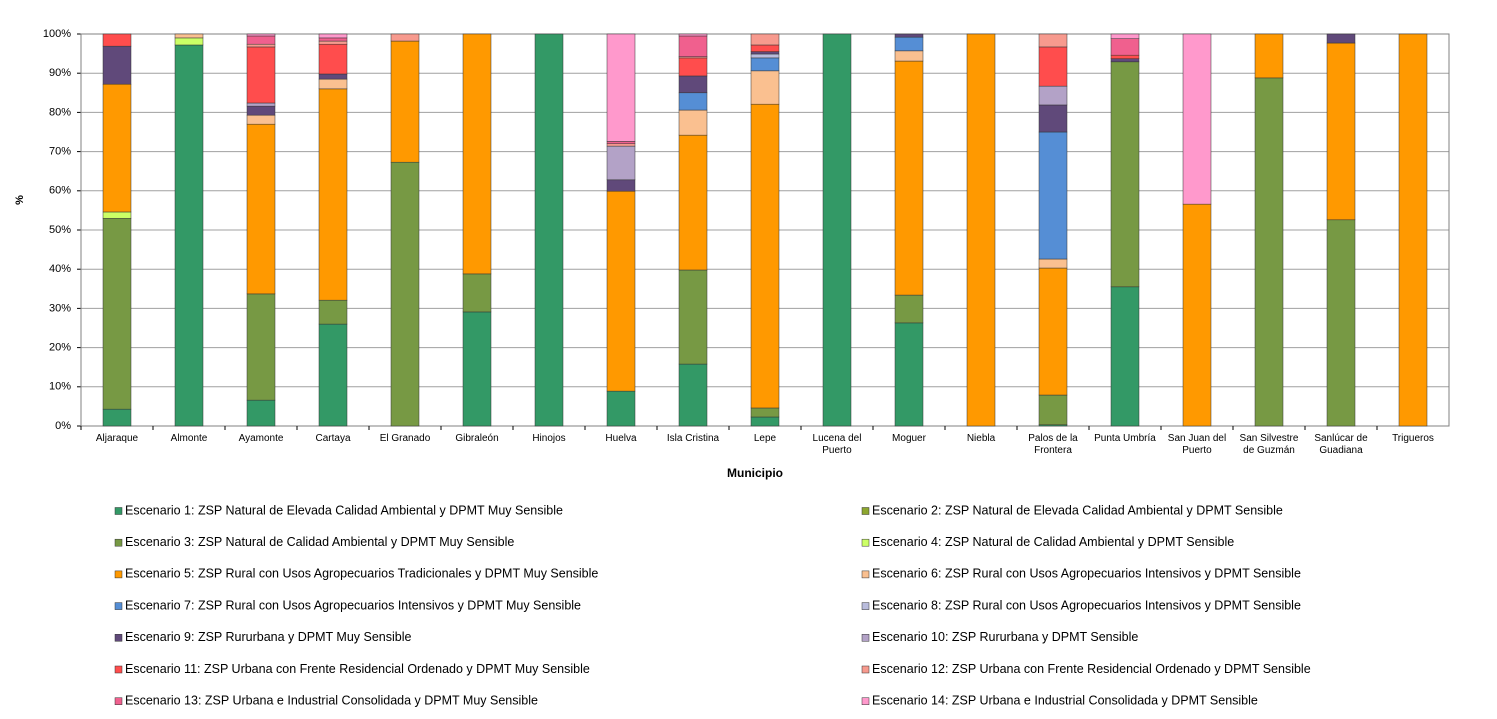 The width and height of the screenshot is (1497, 719). Describe the element at coordinates (20, 200) in the screenshot. I see `y-axis-label: %` at that location.